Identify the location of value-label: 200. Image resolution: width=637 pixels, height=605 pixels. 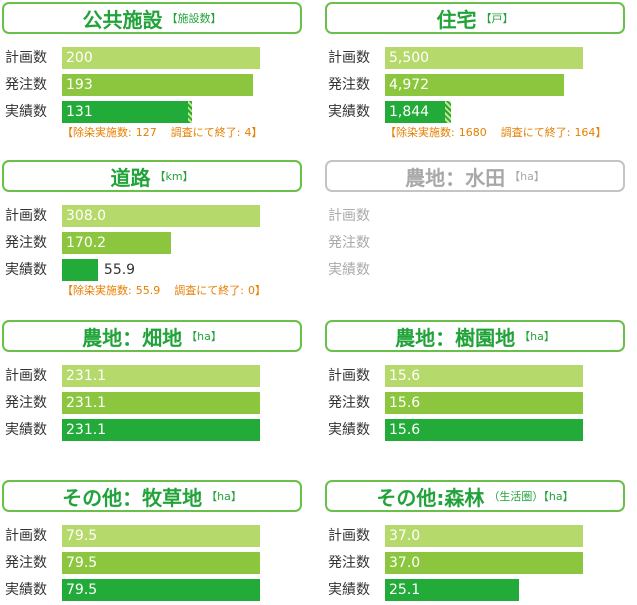
(79, 58).